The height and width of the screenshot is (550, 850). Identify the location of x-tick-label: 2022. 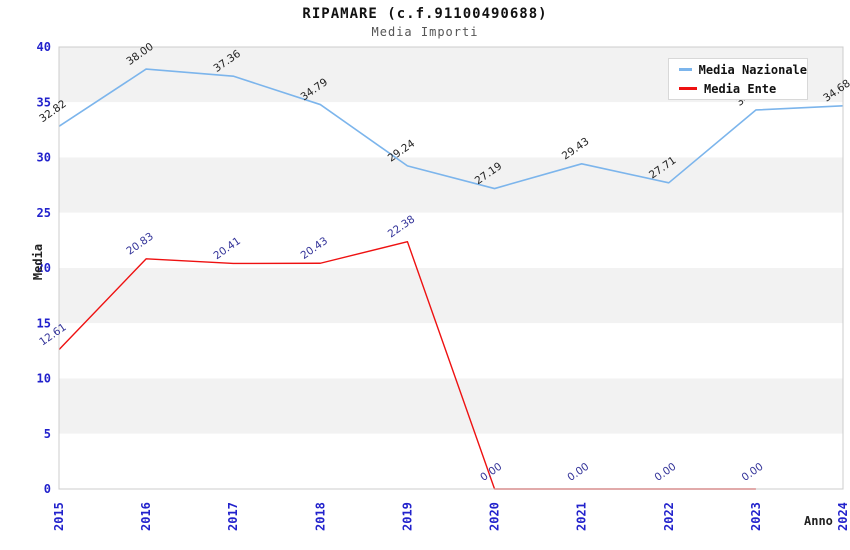
(669, 516).